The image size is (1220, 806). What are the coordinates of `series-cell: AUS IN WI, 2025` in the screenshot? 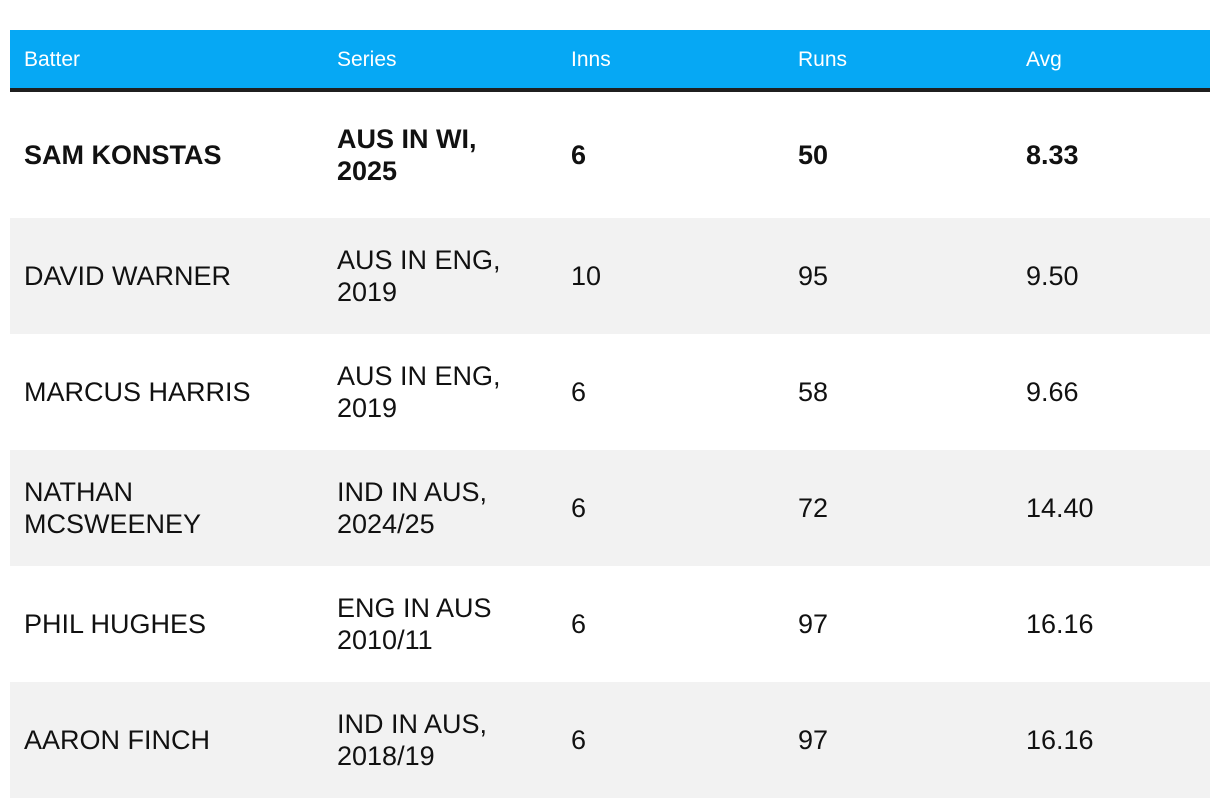 It's located at (407, 155).